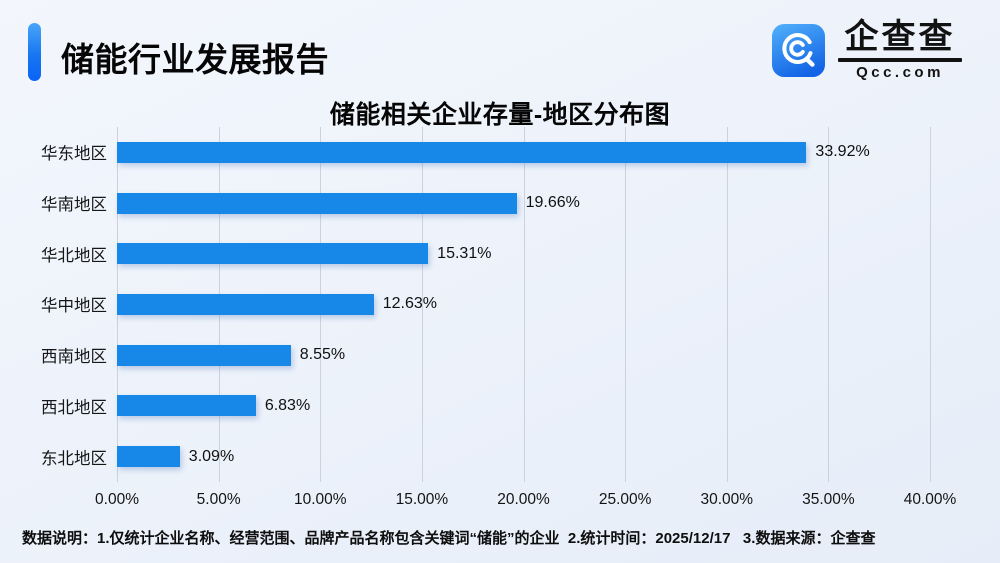 Image resolution: width=1000 pixels, height=563 pixels. I want to click on qcc-magnifier-icon, so click(798, 51).